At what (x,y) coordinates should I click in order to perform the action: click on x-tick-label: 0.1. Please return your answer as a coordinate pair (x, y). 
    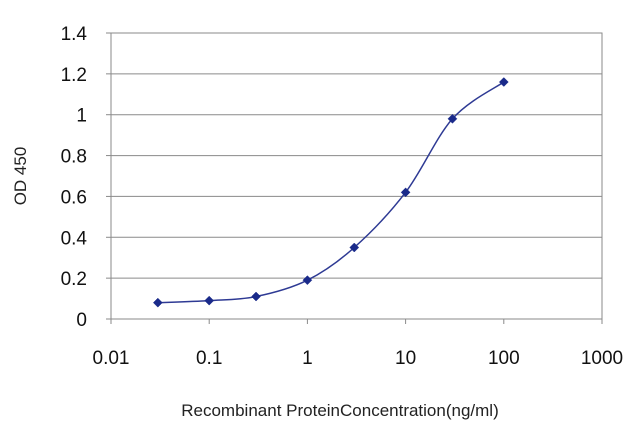
    Looking at the image, I should click on (209, 358).